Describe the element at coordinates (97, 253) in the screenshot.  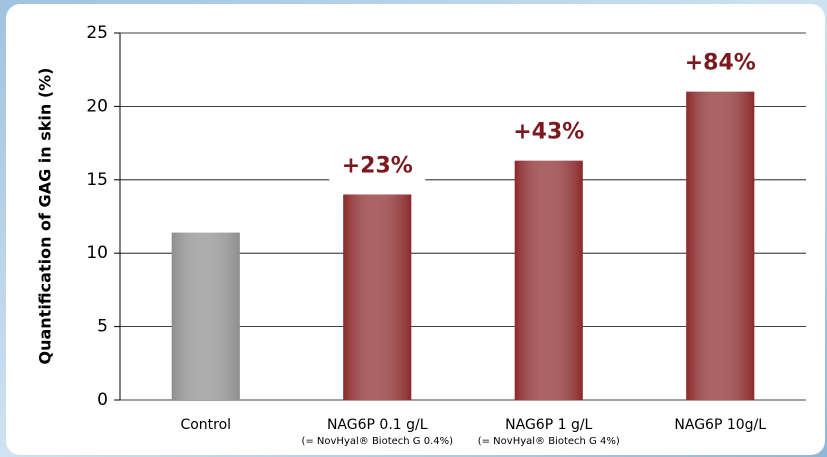
I see `y-tick-label: 10` at that location.